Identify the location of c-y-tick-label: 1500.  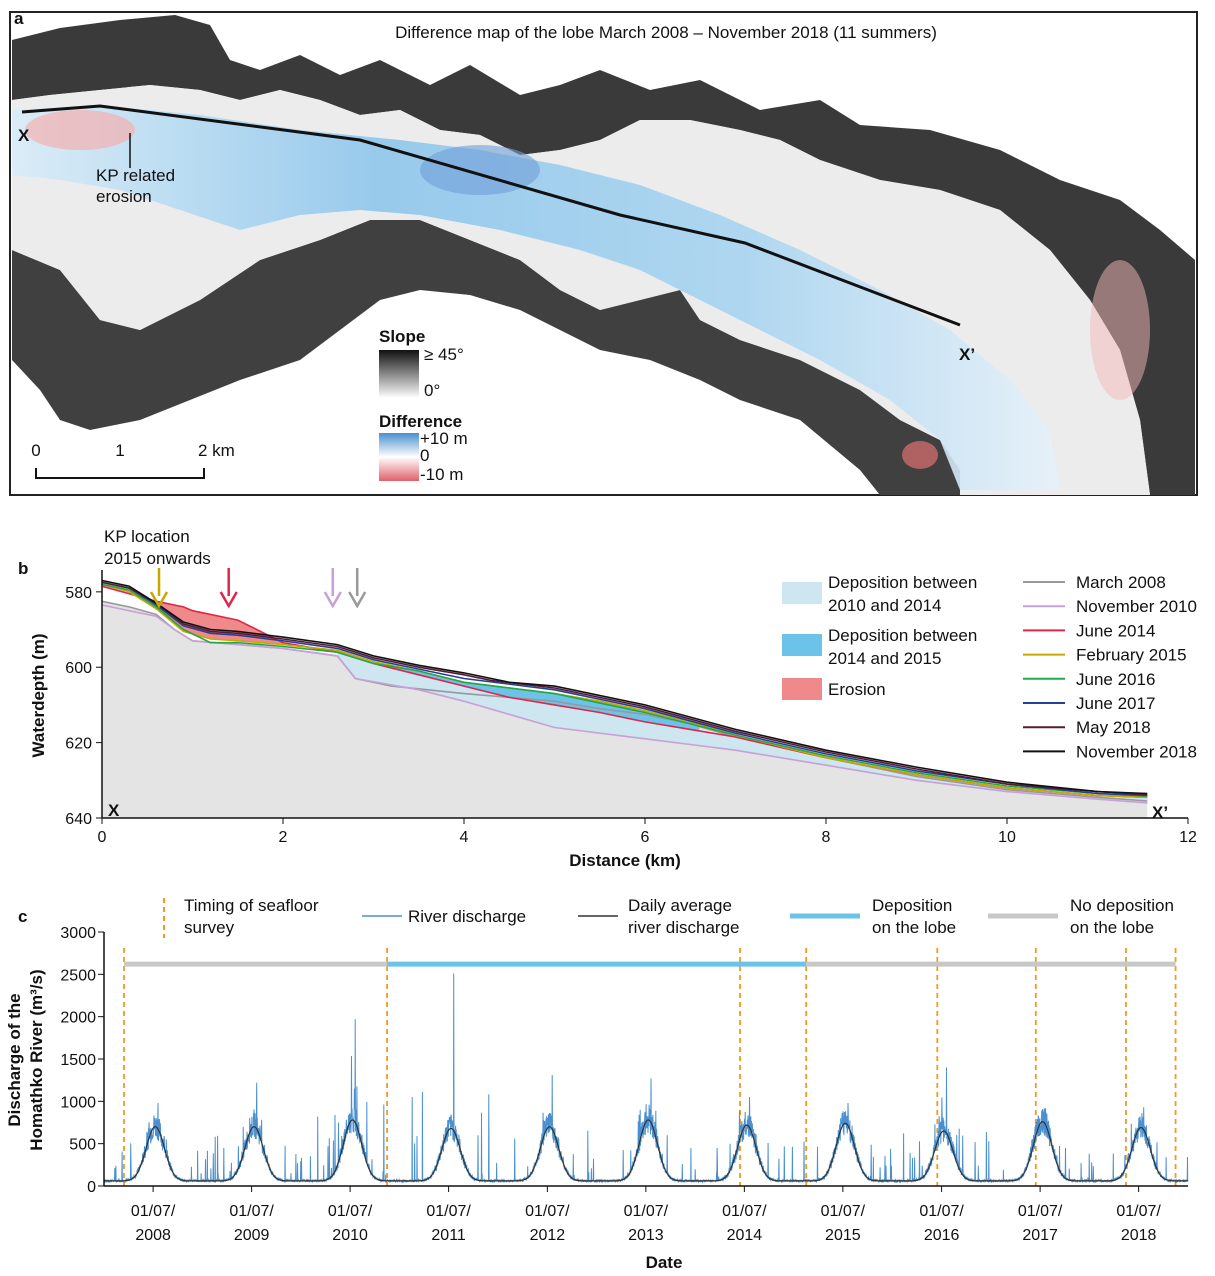
(78, 1060).